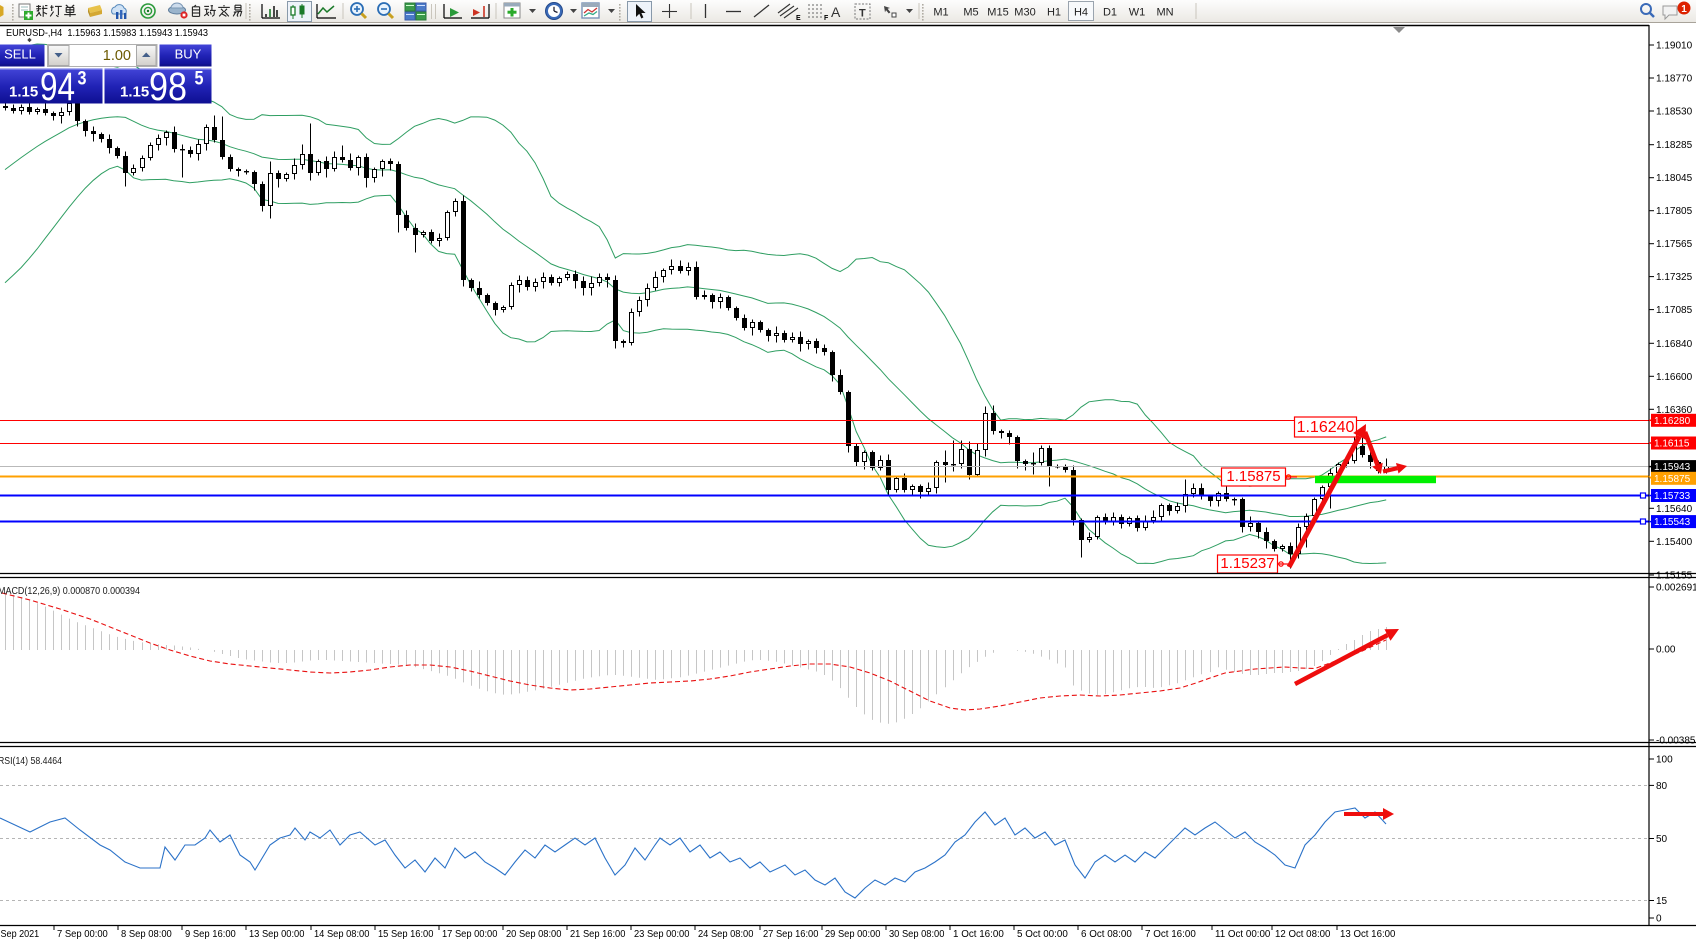  Describe the element at coordinates (1243, 934) in the screenshot. I see `svg-text: 11 Oct 00:00` at that location.